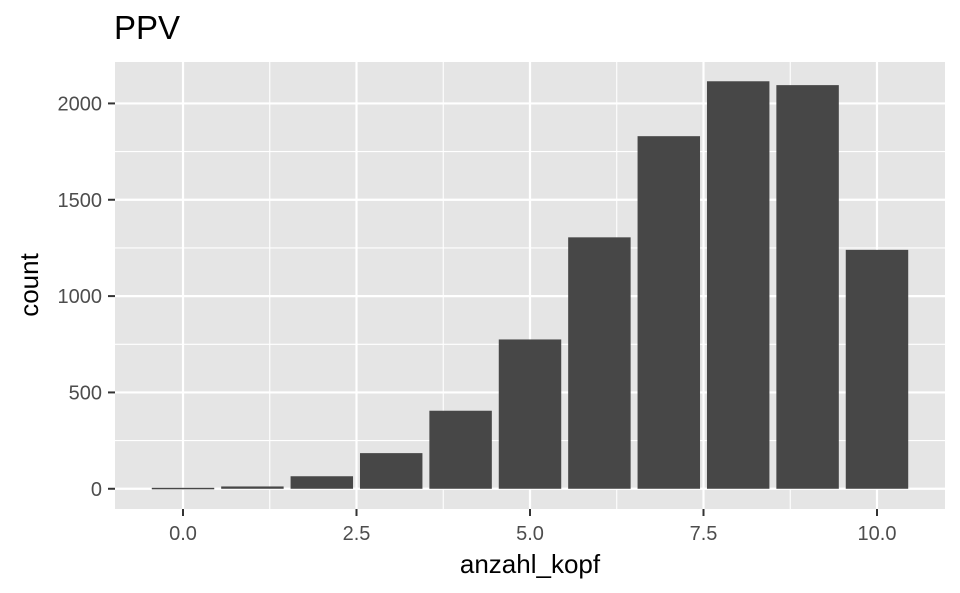 This screenshot has width=960, height=593. What do you see at coordinates (530, 564) in the screenshot?
I see `x-axis-title: anzahl_kopf` at bounding box center [530, 564].